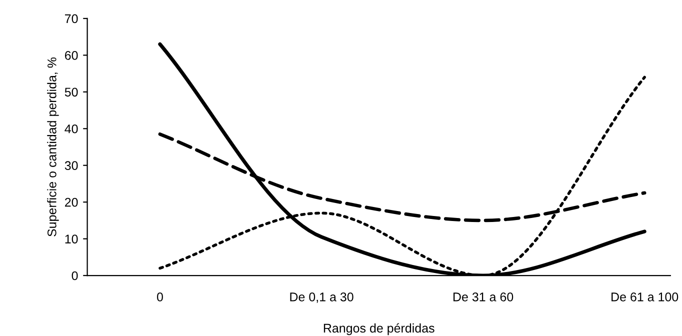 The height and width of the screenshot is (336, 682). What do you see at coordinates (71, 202) in the screenshot?
I see `y-tick-label: 20` at bounding box center [71, 202].